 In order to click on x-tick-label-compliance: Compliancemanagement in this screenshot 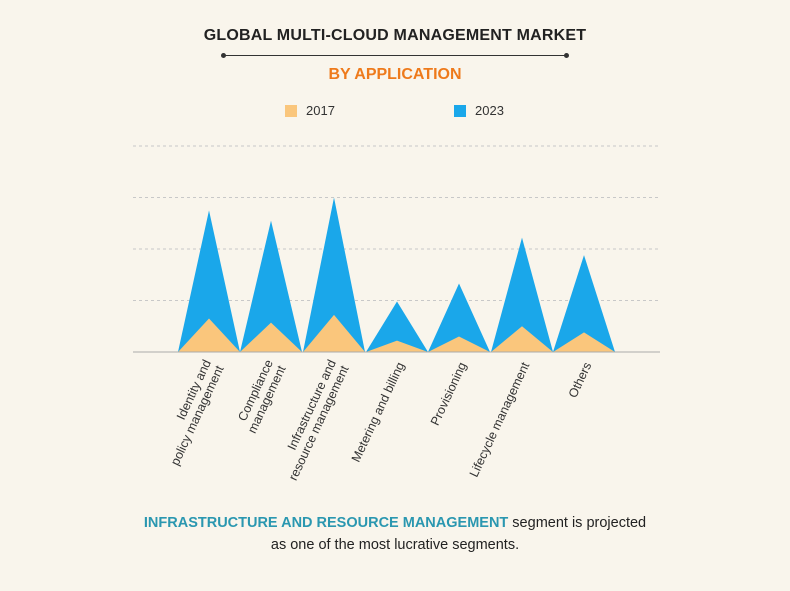, I will do `click(260, 396)`.